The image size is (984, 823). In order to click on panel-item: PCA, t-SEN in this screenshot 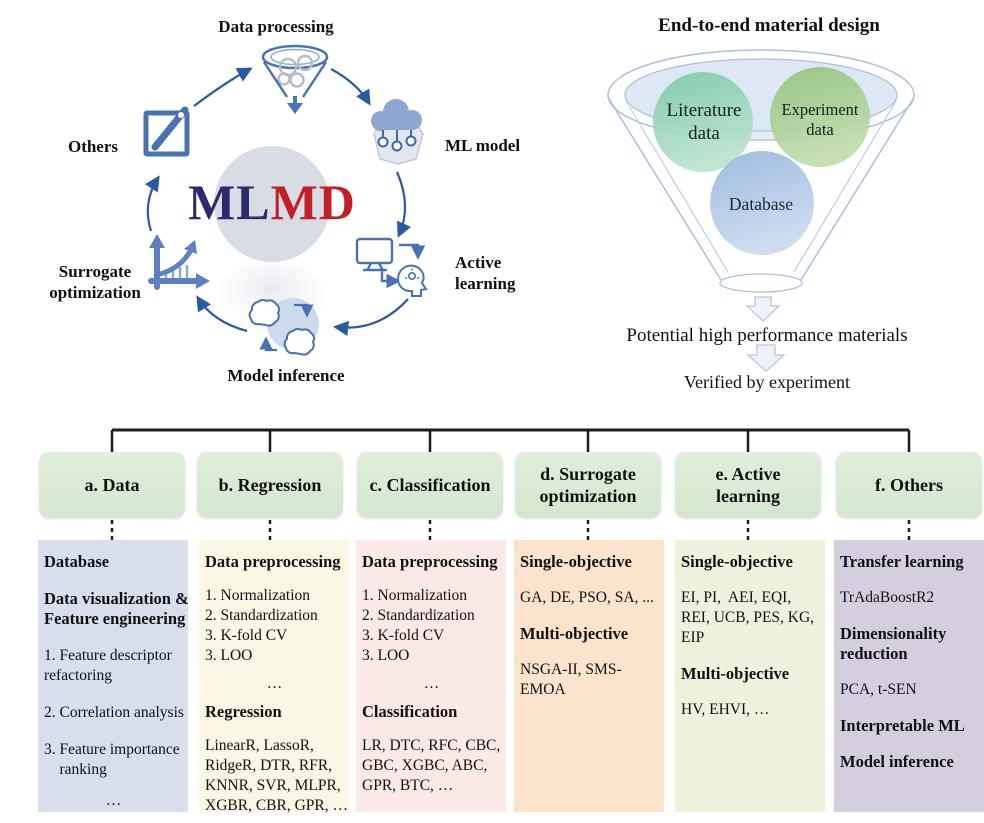, I will do `click(878, 689)`.